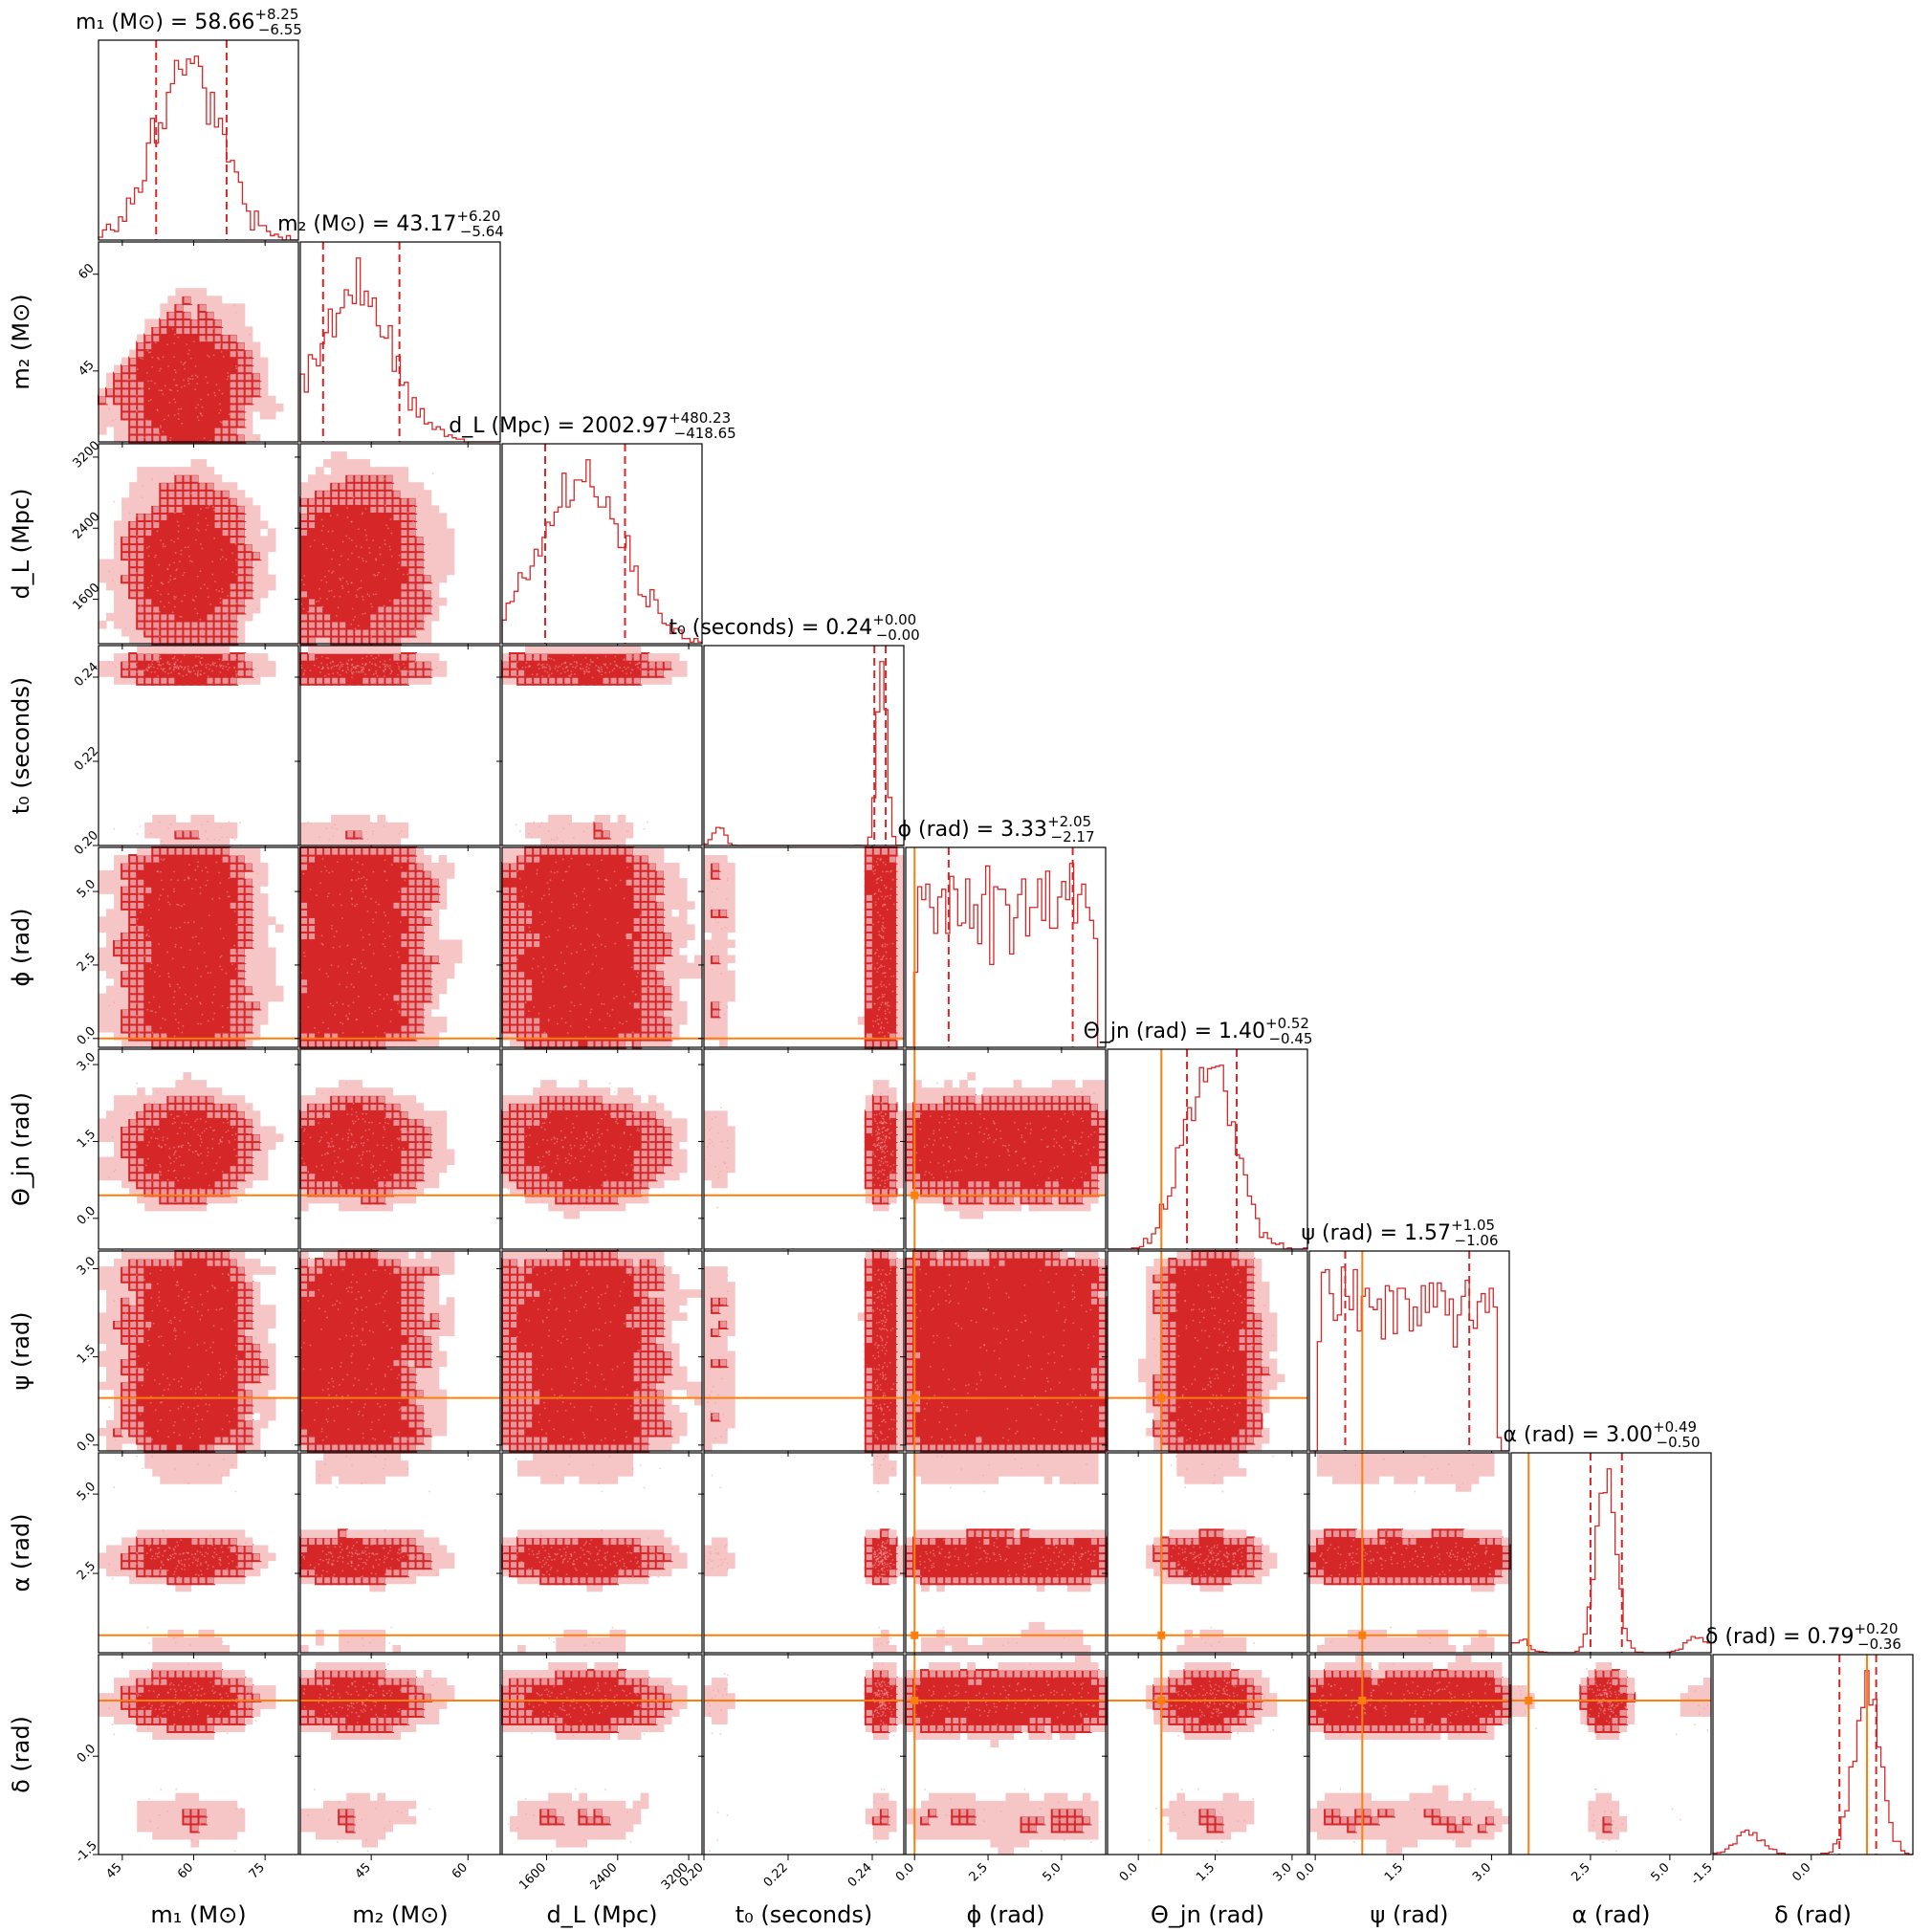 This screenshot has width=1932, height=1932. What do you see at coordinates (189, 22) in the screenshot?
I see `panel-title-m1: m₁ (M⊙) = 58.66+8.25 −6.55` at bounding box center [189, 22].